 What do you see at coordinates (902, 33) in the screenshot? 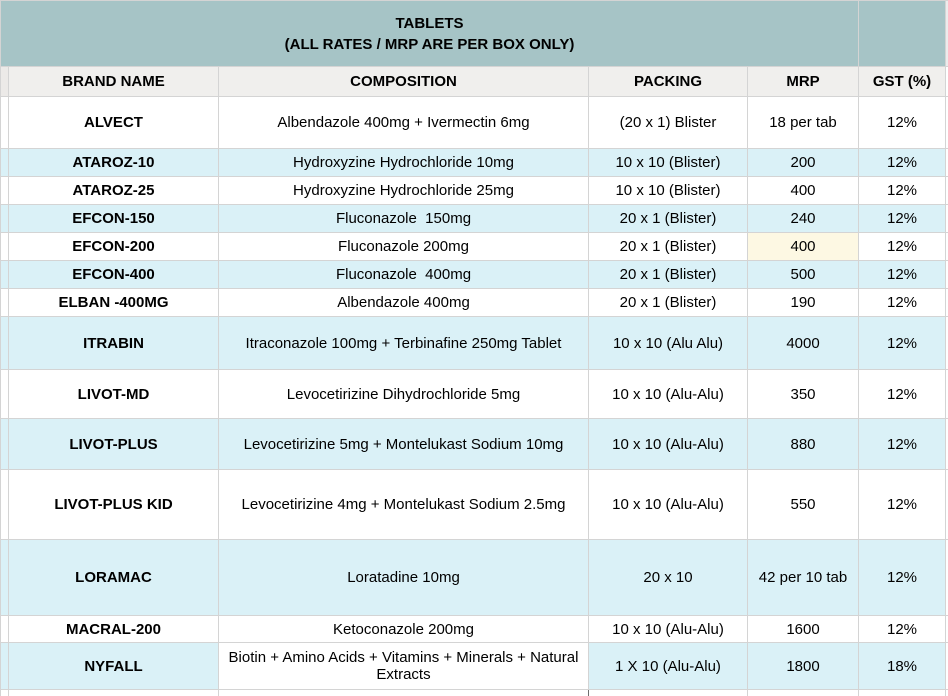
I see `banner-gst-cell` at bounding box center [902, 33].